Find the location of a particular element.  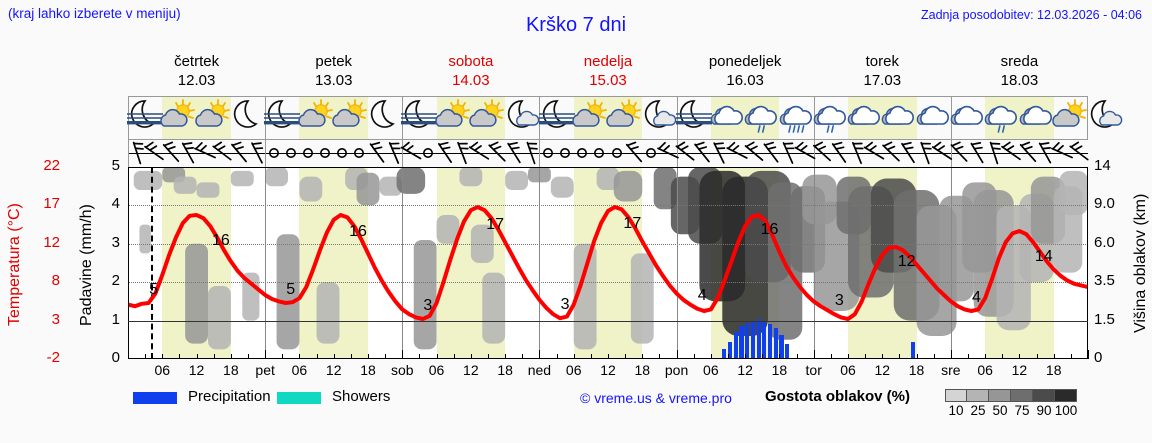

precipitation-axis-title: Padavine (mm/h) is located at coordinates (86, 265).